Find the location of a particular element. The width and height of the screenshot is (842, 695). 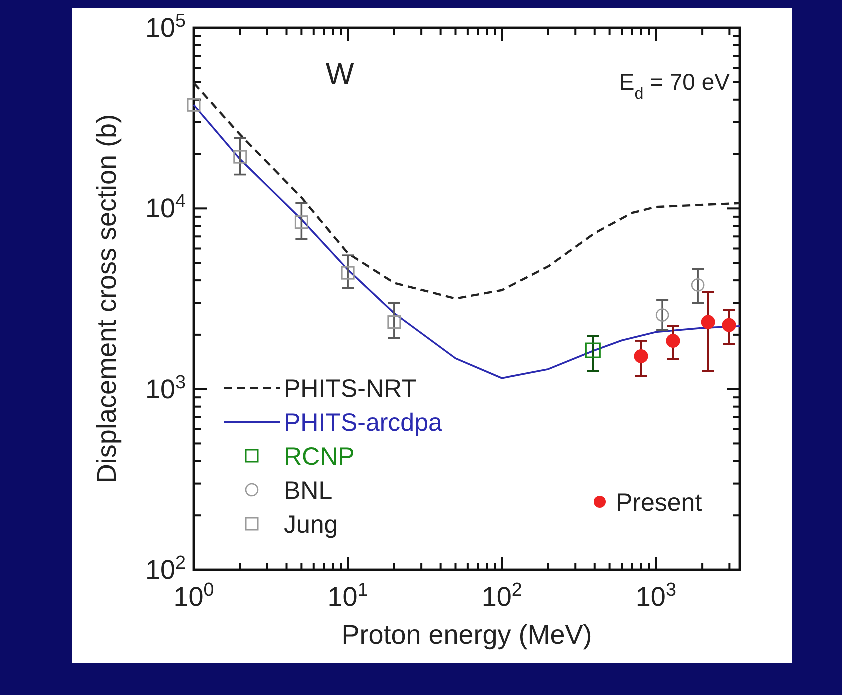

x-tick-label: 10$^{1}$ is located at coordinates (348, 596).